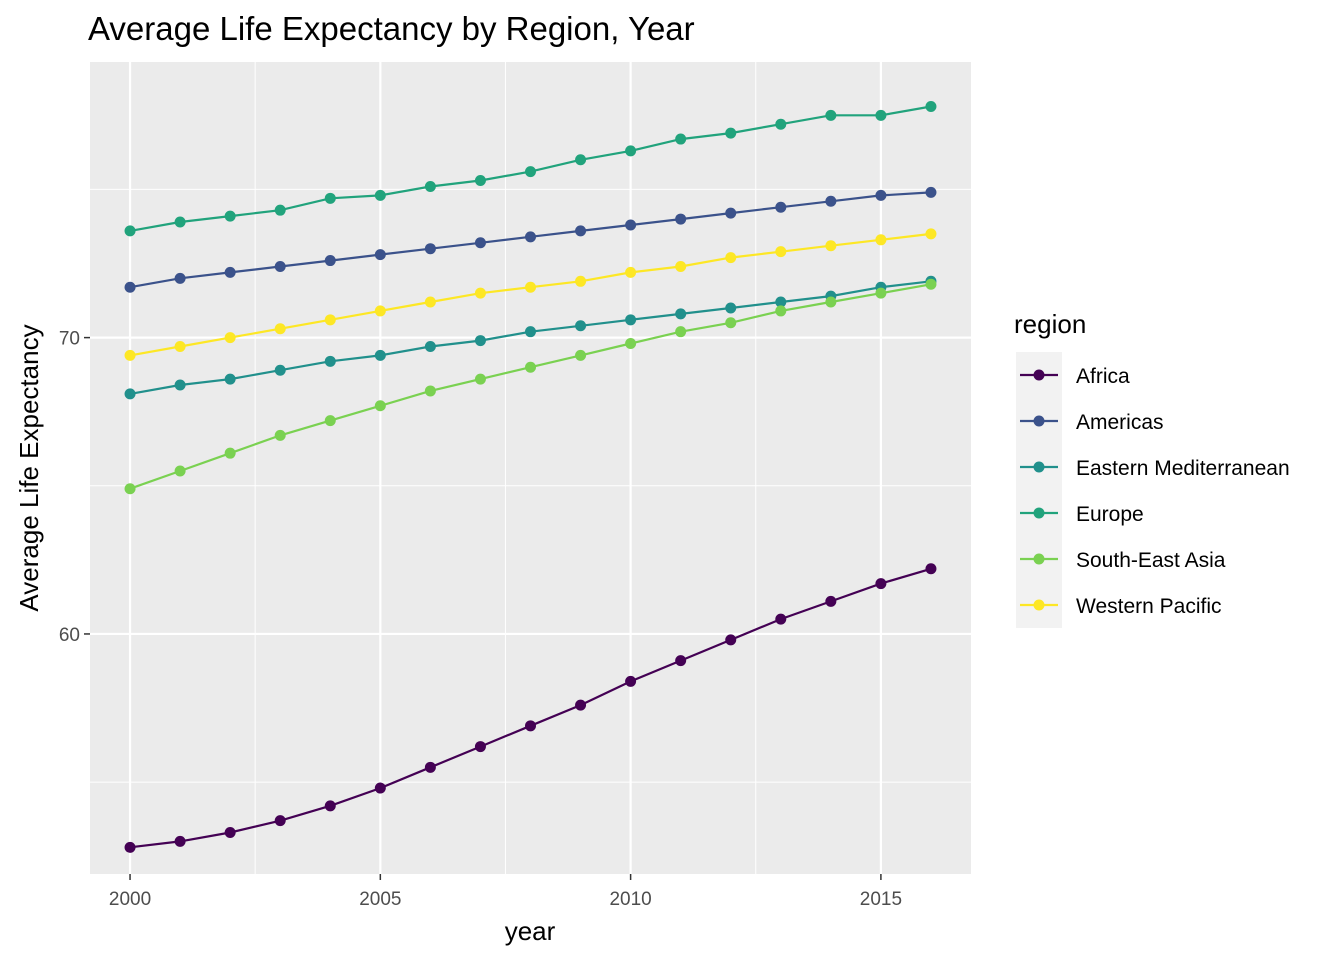 The height and width of the screenshot is (960, 1344). Describe the element at coordinates (1155, 468) in the screenshot. I see `legend-item-eastern-mediterranean: Eastern Mediterranean` at that location.